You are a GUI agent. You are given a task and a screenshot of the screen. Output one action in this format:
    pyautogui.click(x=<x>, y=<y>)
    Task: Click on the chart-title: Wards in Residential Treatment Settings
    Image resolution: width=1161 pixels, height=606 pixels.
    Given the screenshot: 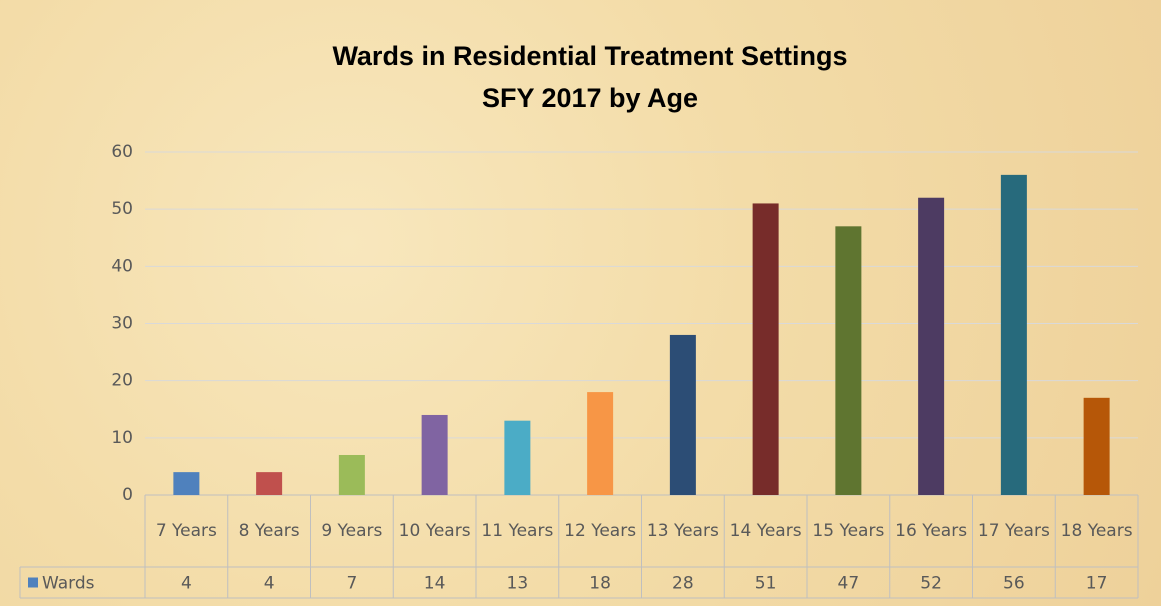 What is the action you would take?
    pyautogui.click(x=589, y=56)
    